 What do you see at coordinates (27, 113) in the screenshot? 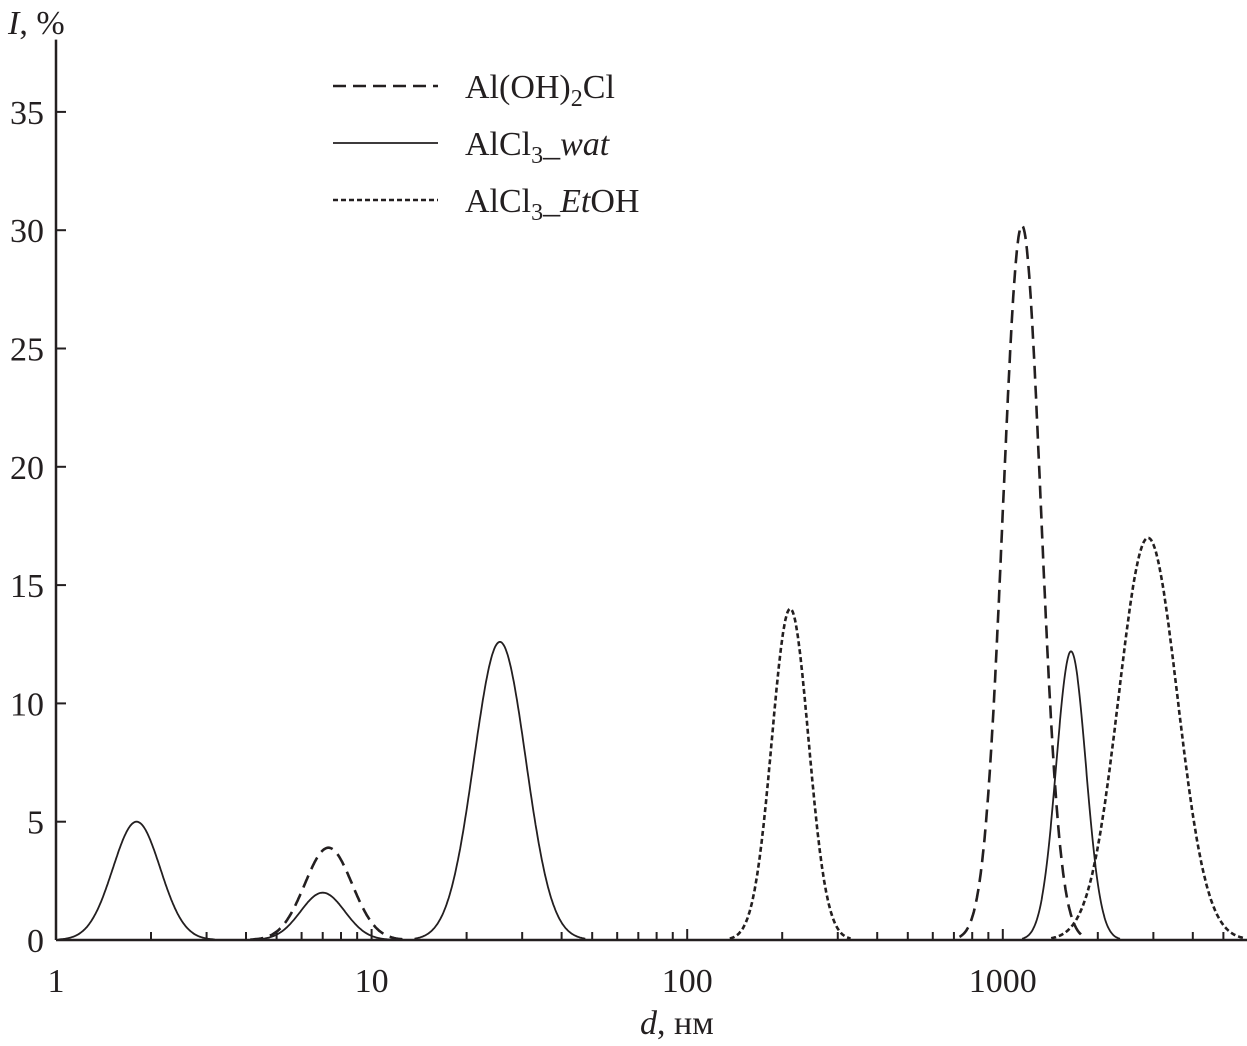
I see `y-tick-label: 35` at bounding box center [27, 113].